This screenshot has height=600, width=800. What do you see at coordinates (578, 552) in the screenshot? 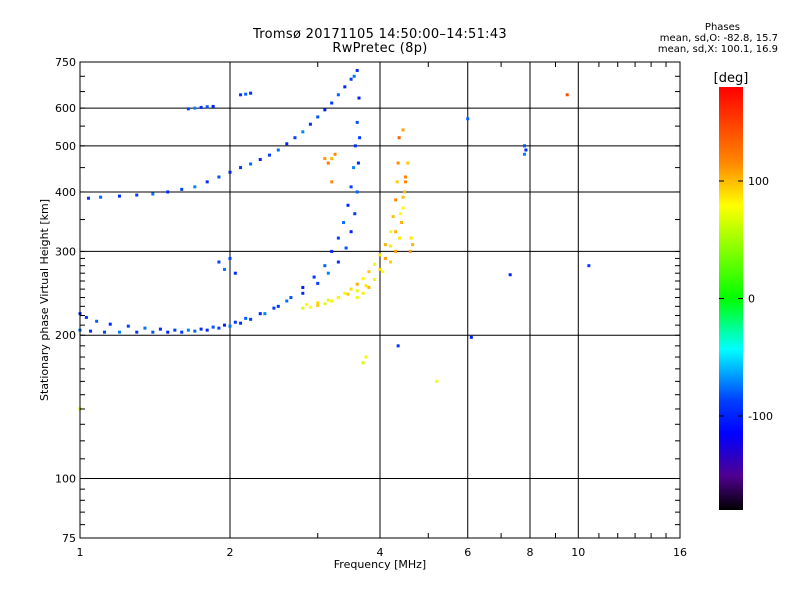
I see `x-tick-label: 10` at bounding box center [578, 552].